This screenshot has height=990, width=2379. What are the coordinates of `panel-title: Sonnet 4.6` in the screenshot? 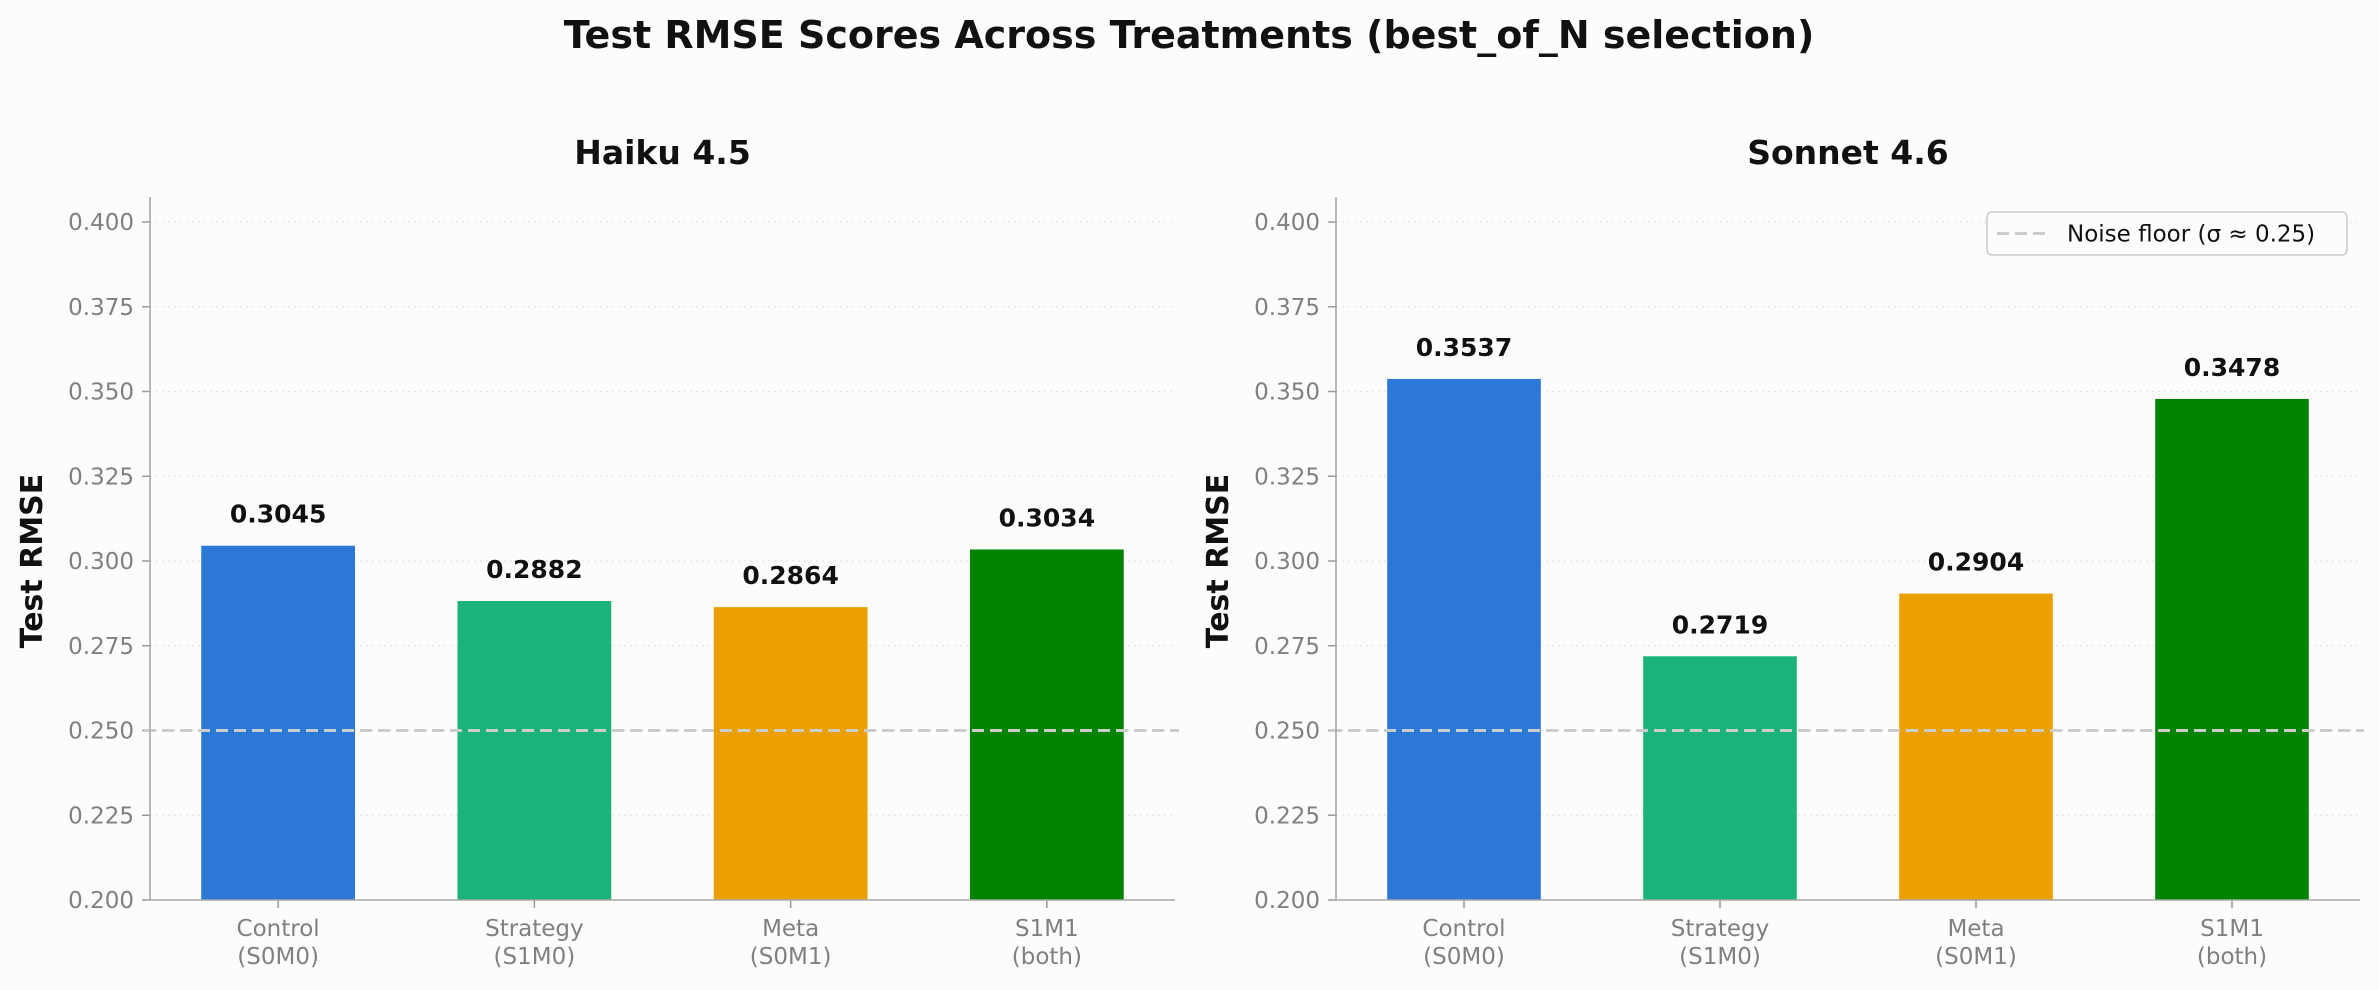 It's located at (1848, 152).